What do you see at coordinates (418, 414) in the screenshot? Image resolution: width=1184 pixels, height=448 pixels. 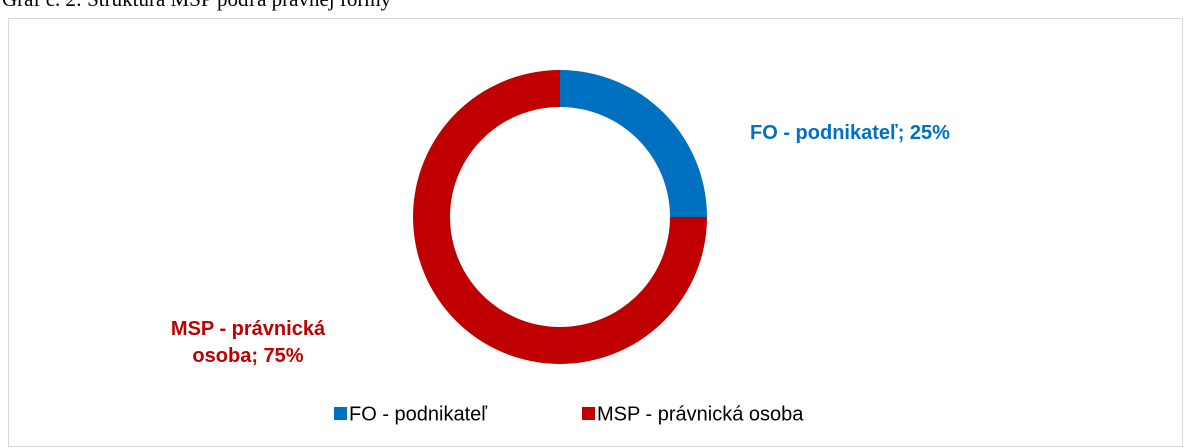 I see `legend-label: FO - podnikateľ` at bounding box center [418, 414].